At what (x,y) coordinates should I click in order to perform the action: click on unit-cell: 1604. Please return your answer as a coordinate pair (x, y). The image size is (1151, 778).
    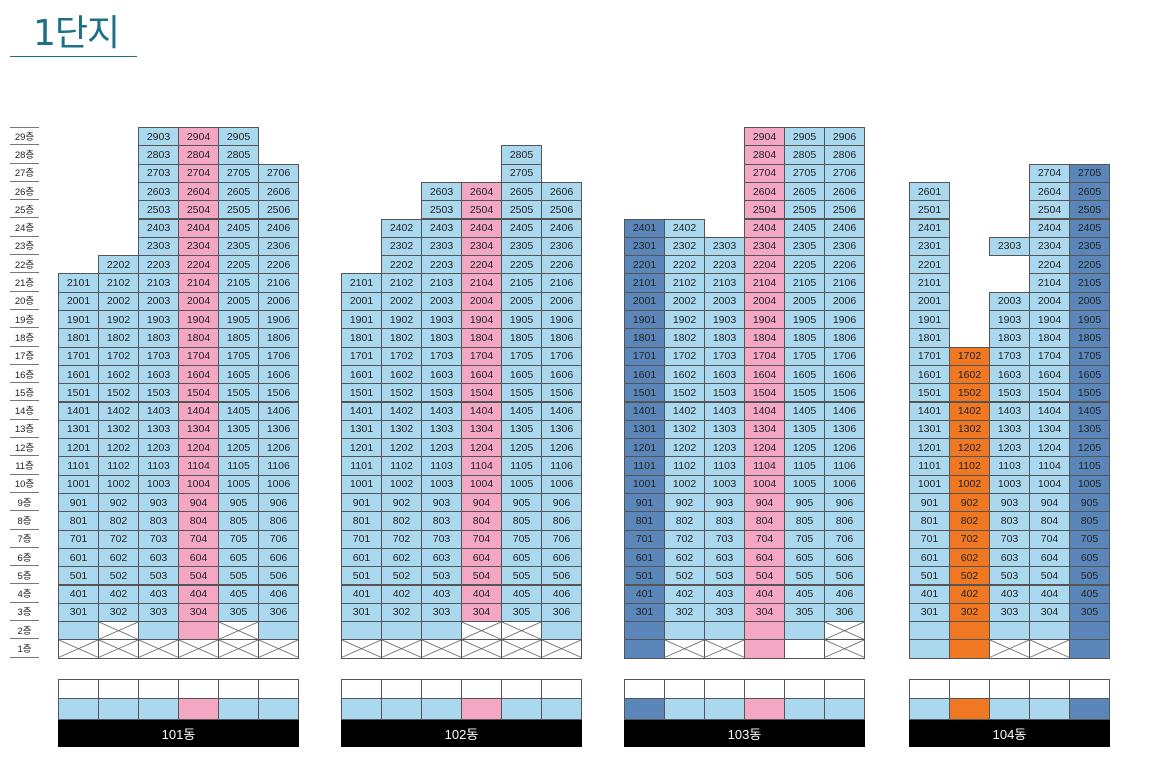
    Looking at the image, I should click on (764, 374).